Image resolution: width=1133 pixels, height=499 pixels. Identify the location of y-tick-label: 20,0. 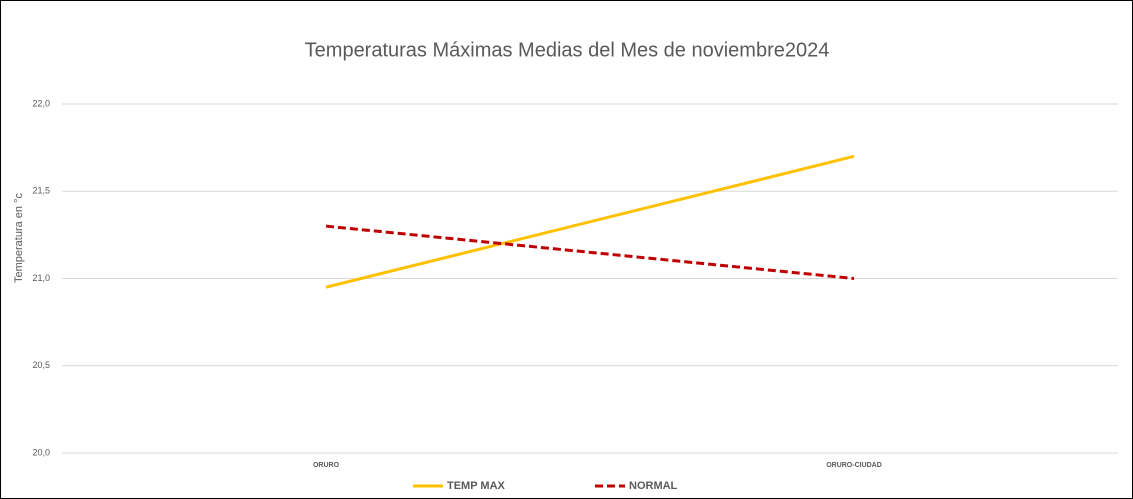
(41, 452).